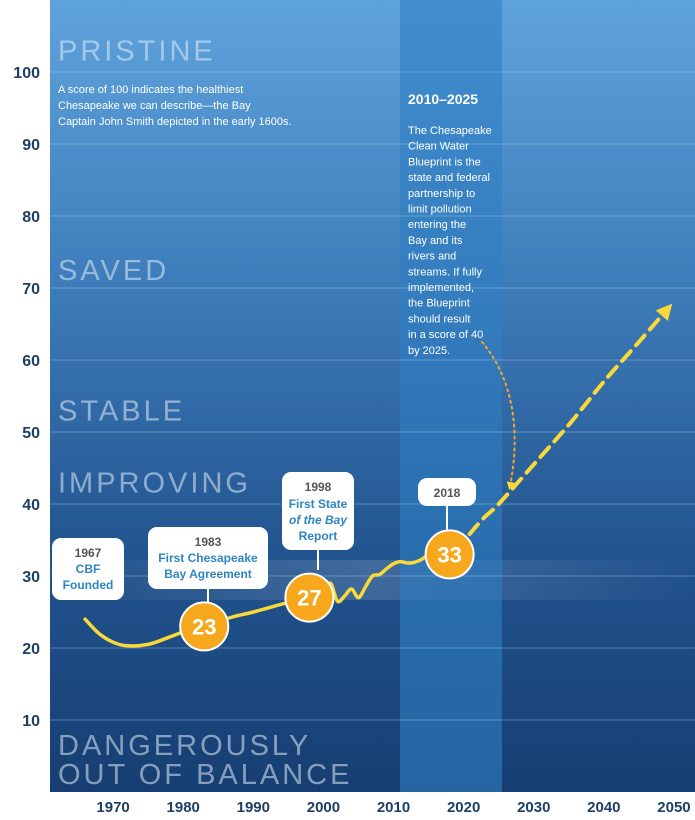 This screenshot has width=695, height=820. Describe the element at coordinates (150, 90) in the screenshot. I see `pristine-note-line: A score of 100 indicates the healthiest` at that location.